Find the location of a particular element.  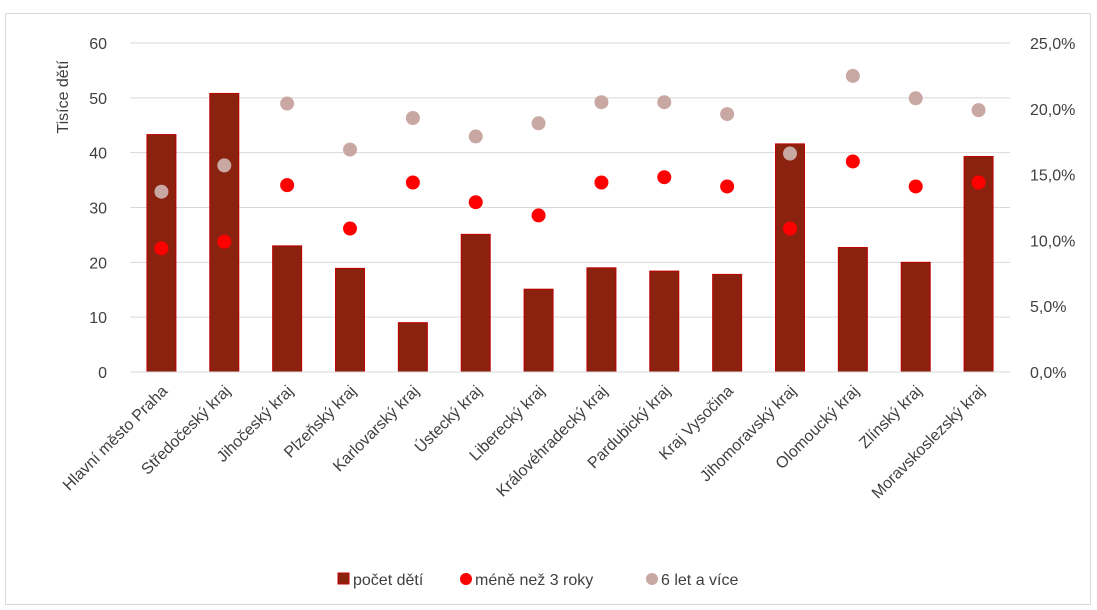

legend-label: méně než 3 roky is located at coordinates (534, 580).